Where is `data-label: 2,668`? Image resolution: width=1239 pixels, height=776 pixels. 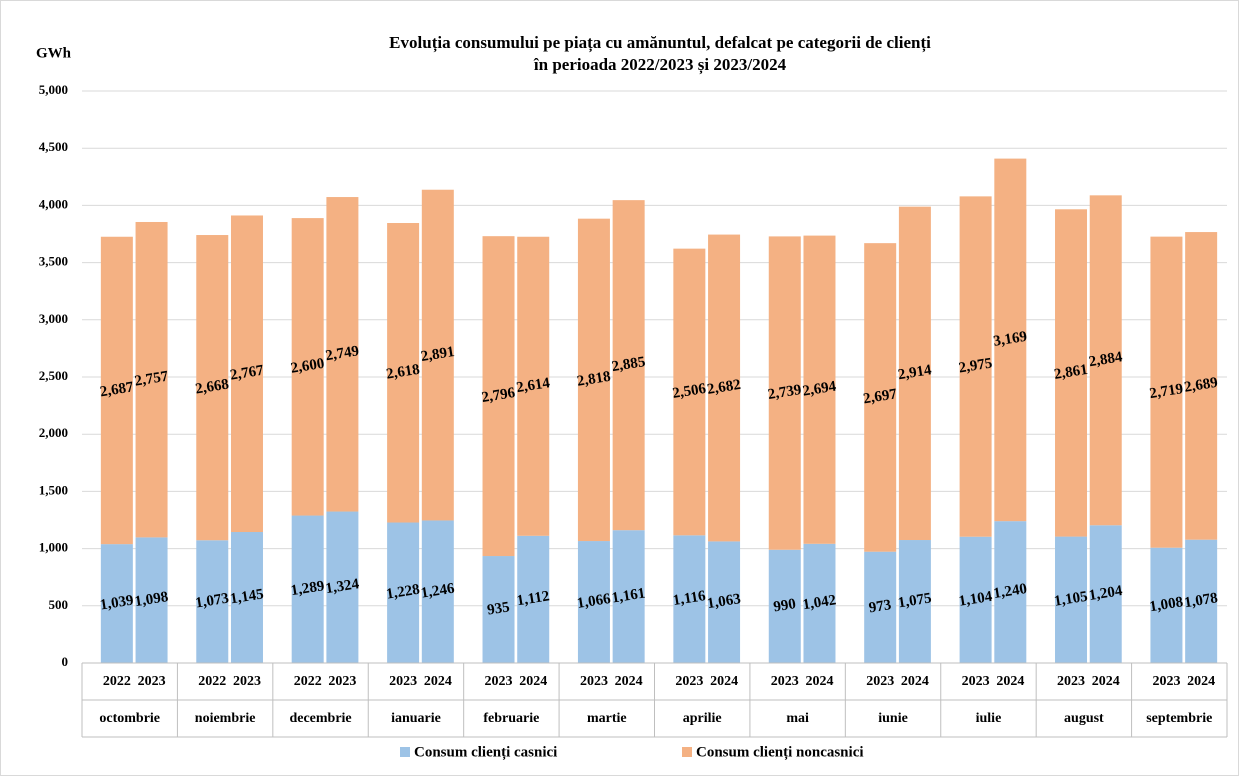 data-label: 2,668 is located at coordinates (212, 387).